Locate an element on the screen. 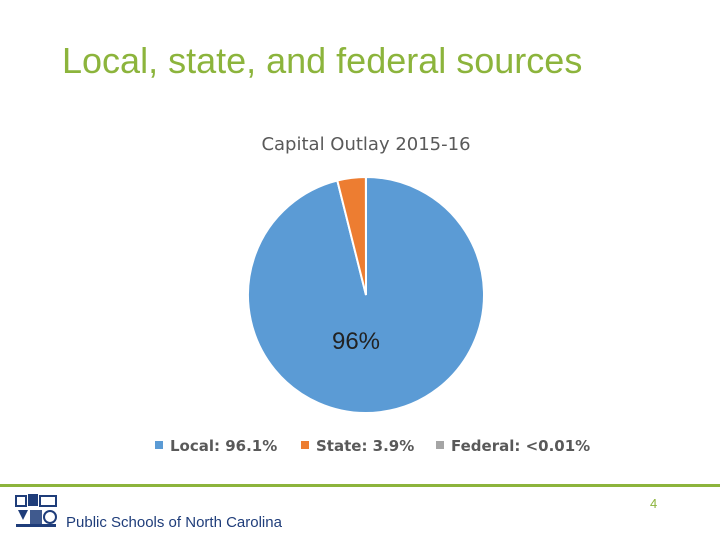  legend-swatch-federal is located at coordinates (440, 445).